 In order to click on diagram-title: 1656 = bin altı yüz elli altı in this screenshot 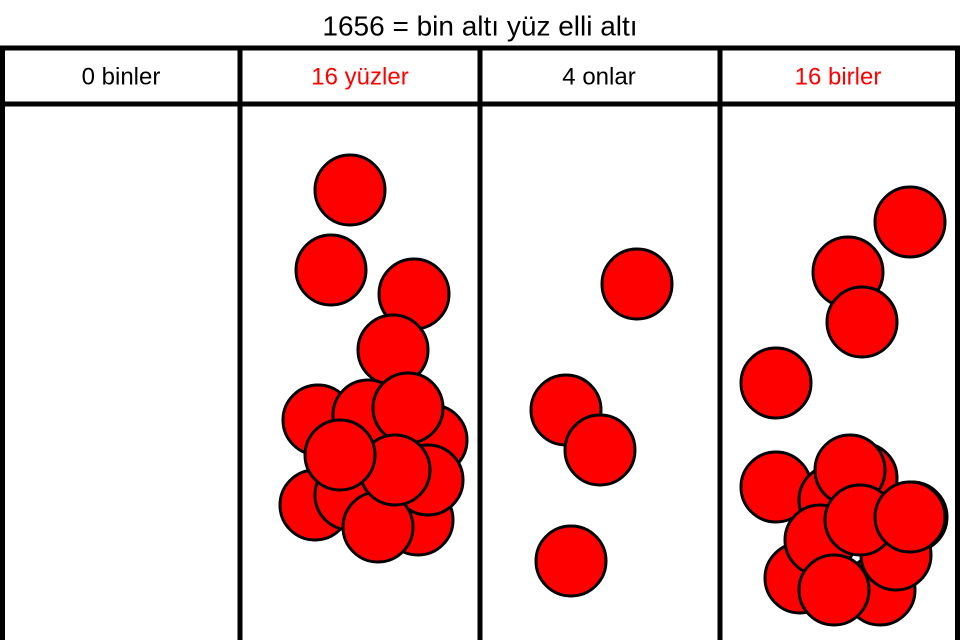, I will do `click(479, 25)`.